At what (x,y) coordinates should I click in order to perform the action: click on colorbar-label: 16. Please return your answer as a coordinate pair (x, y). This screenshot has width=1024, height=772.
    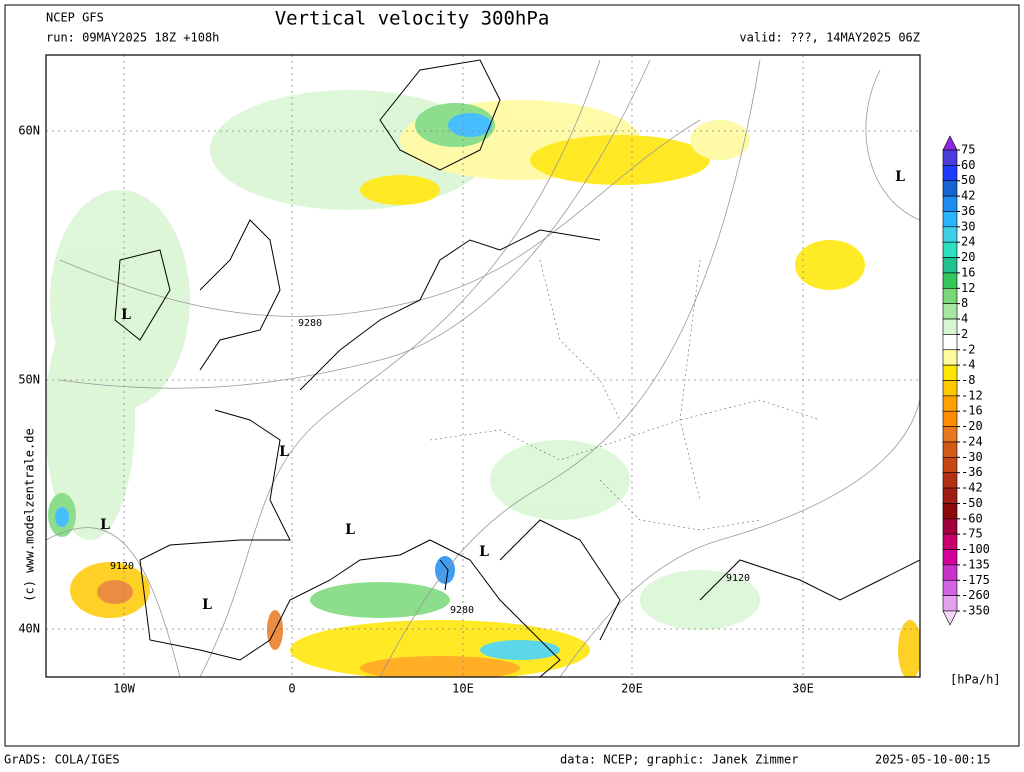
    Looking at the image, I should click on (968, 272).